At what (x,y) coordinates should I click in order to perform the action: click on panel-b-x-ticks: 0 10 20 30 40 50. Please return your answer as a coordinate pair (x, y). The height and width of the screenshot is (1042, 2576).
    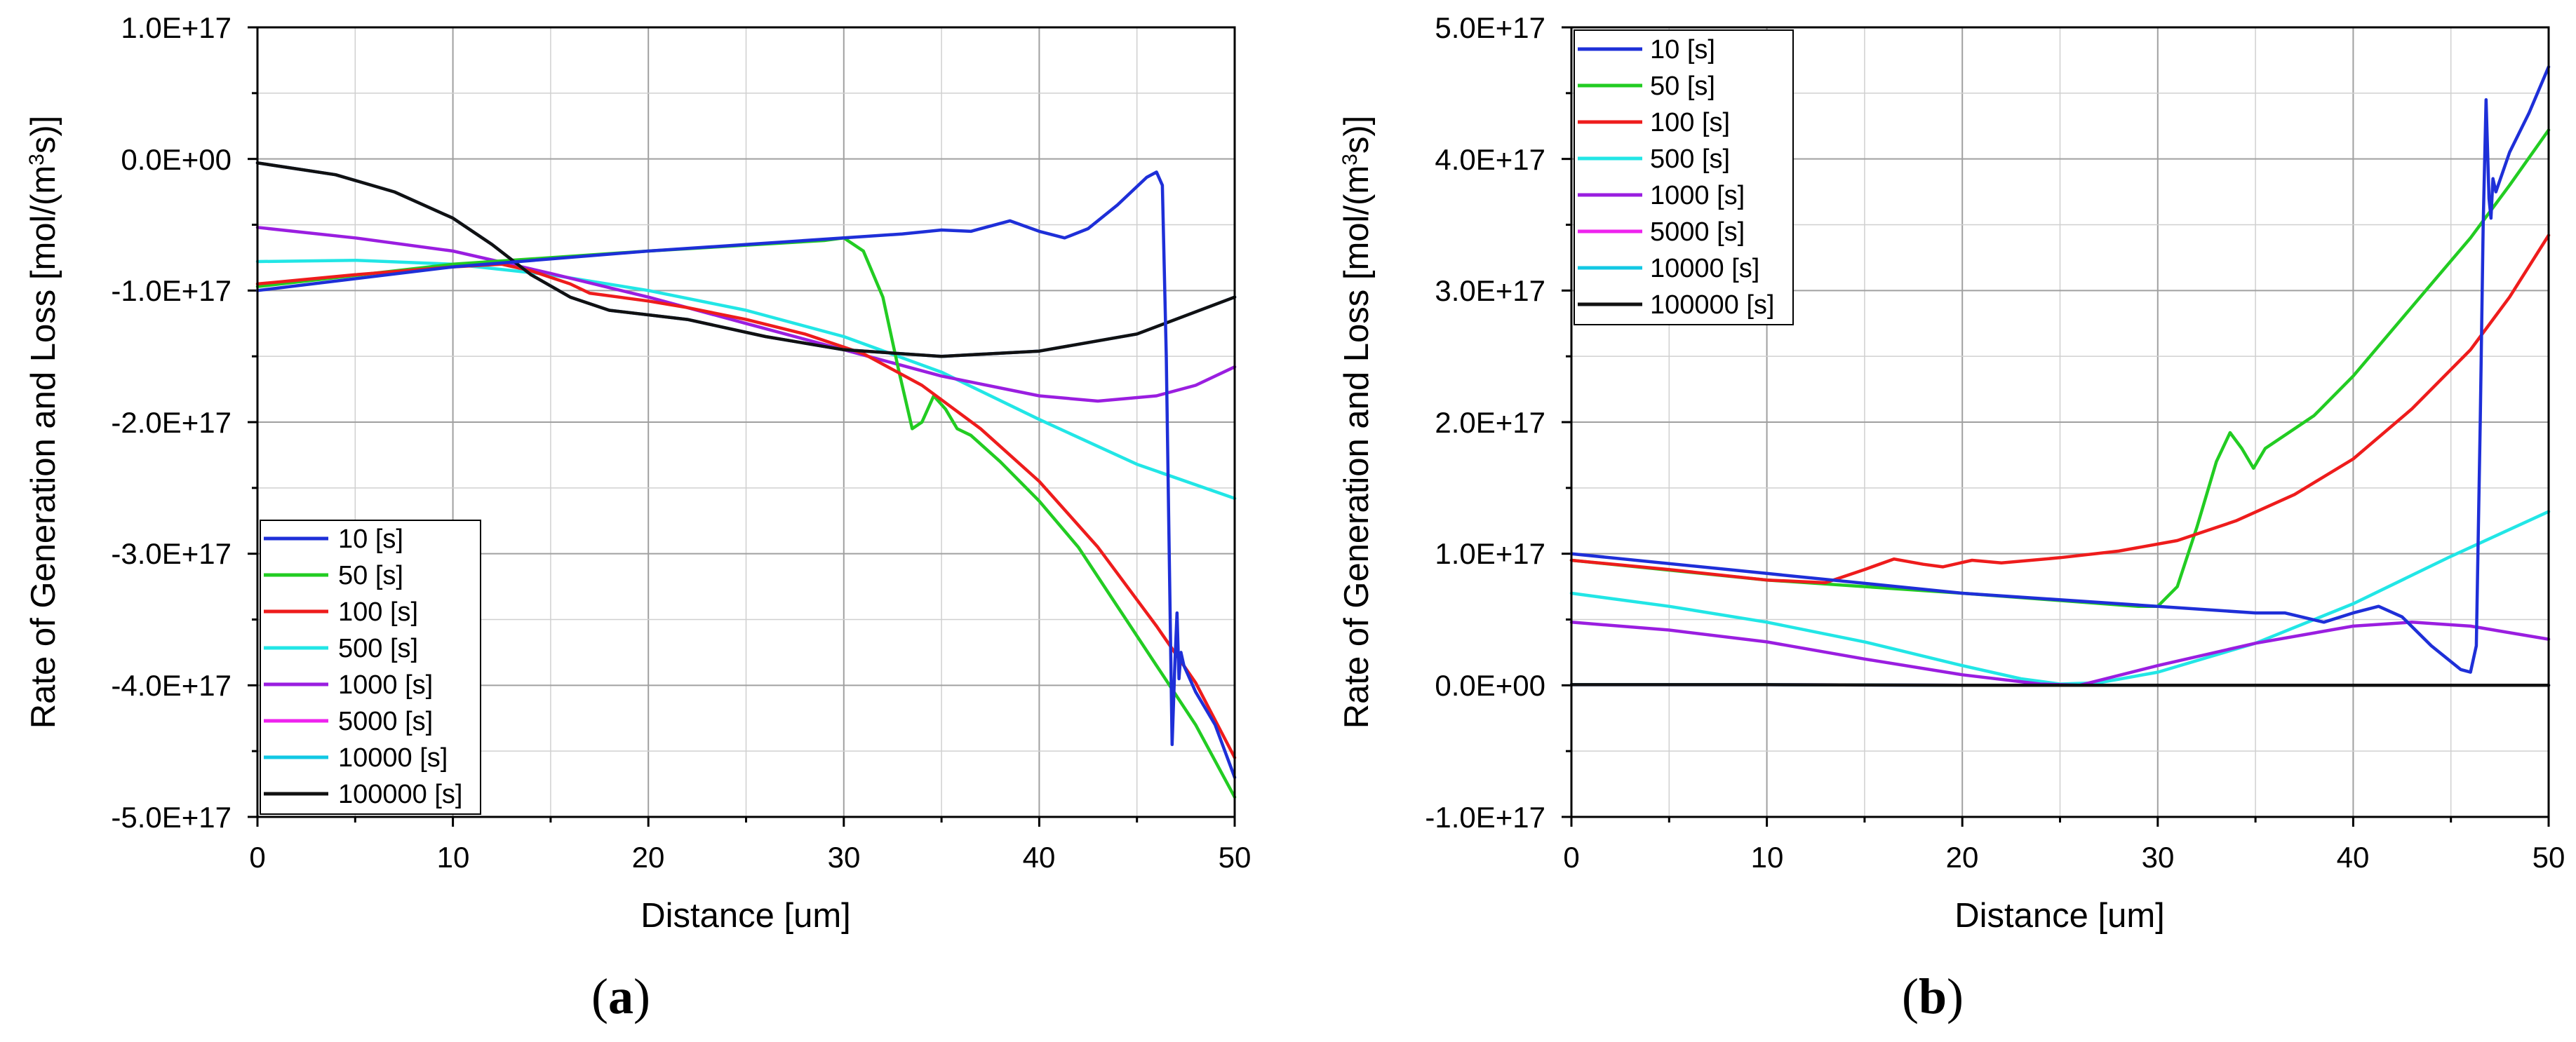
    Looking at the image, I should click on (2064, 857).